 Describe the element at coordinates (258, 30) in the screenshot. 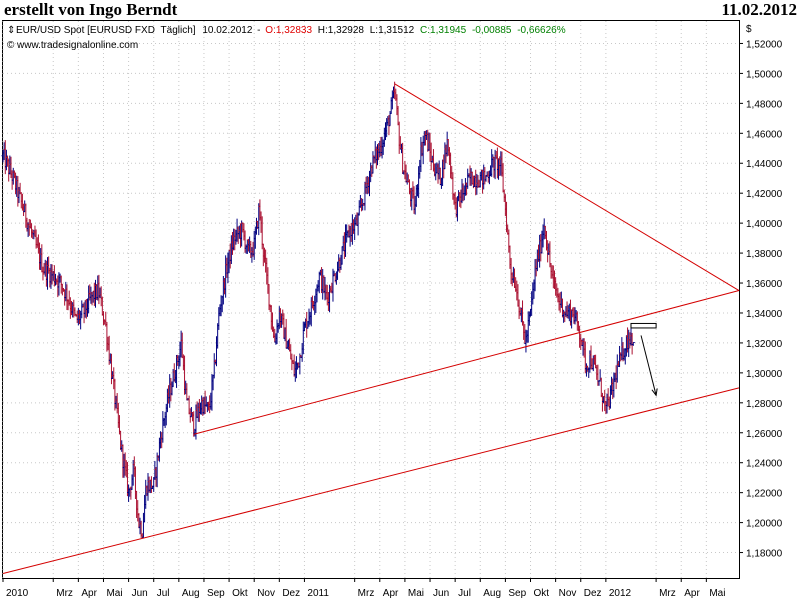

I see `legend-sep-1: -` at that location.